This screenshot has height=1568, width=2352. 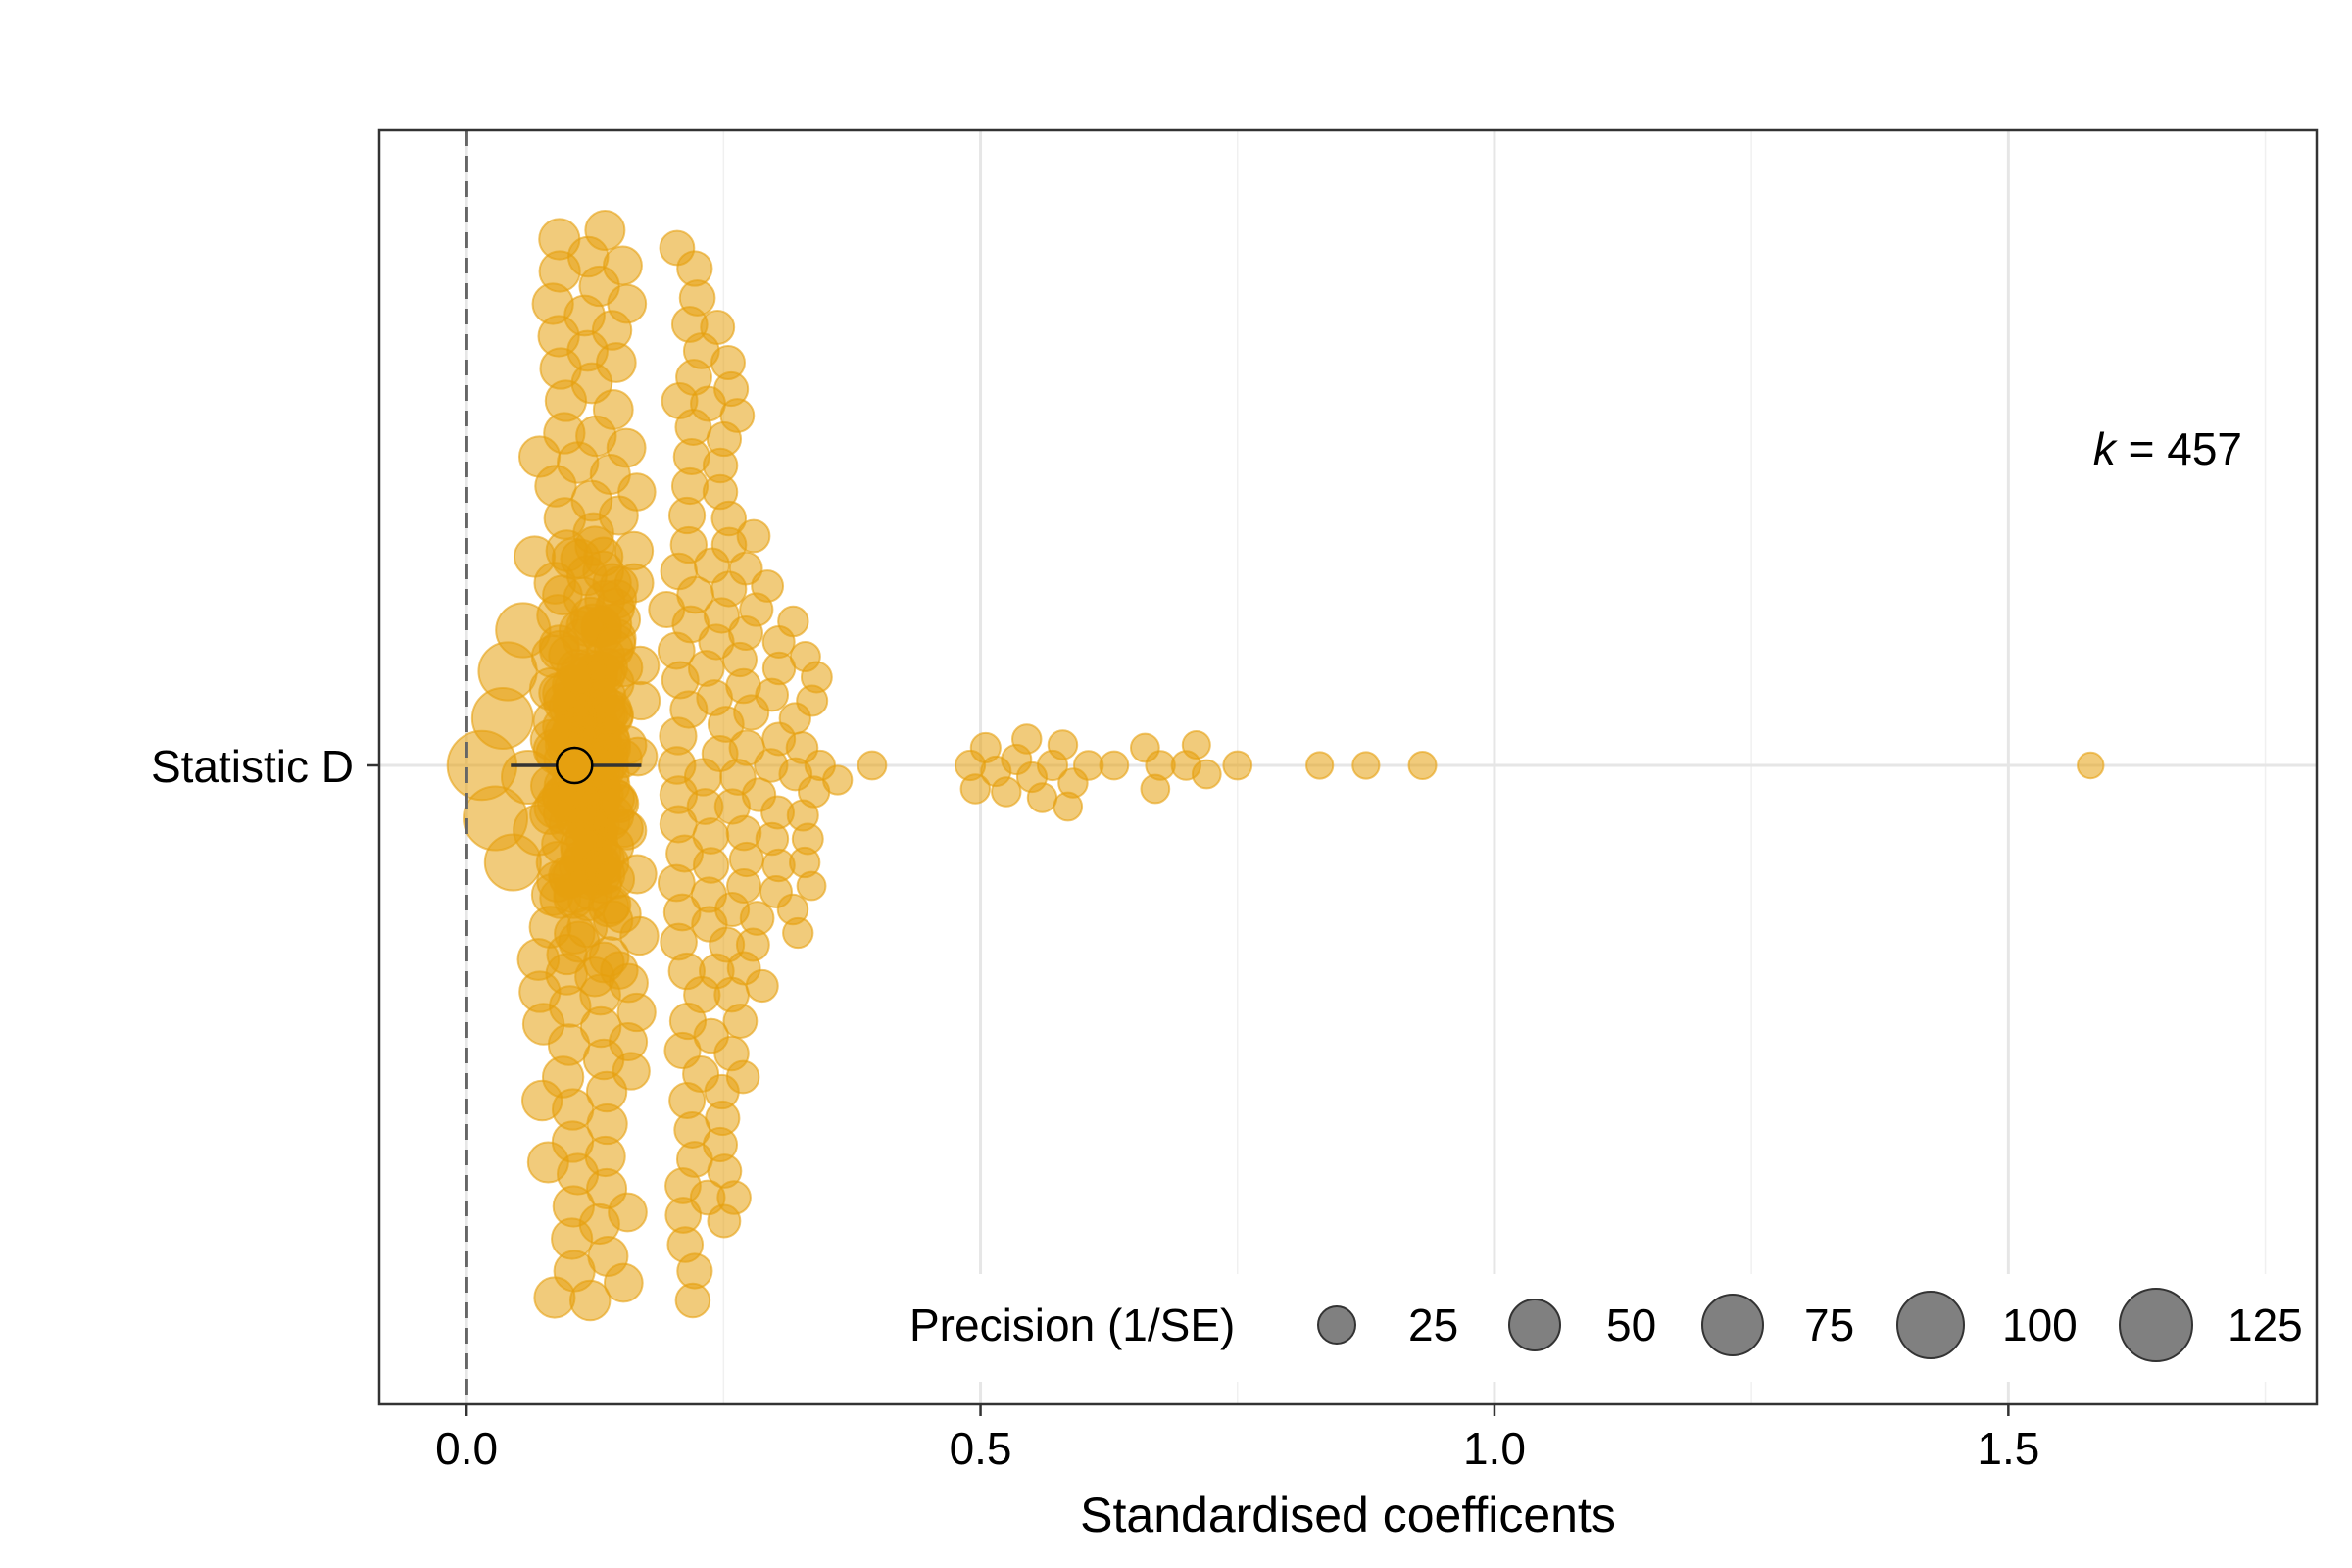 I want to click on legend-background, so click(x=1597, y=1328).